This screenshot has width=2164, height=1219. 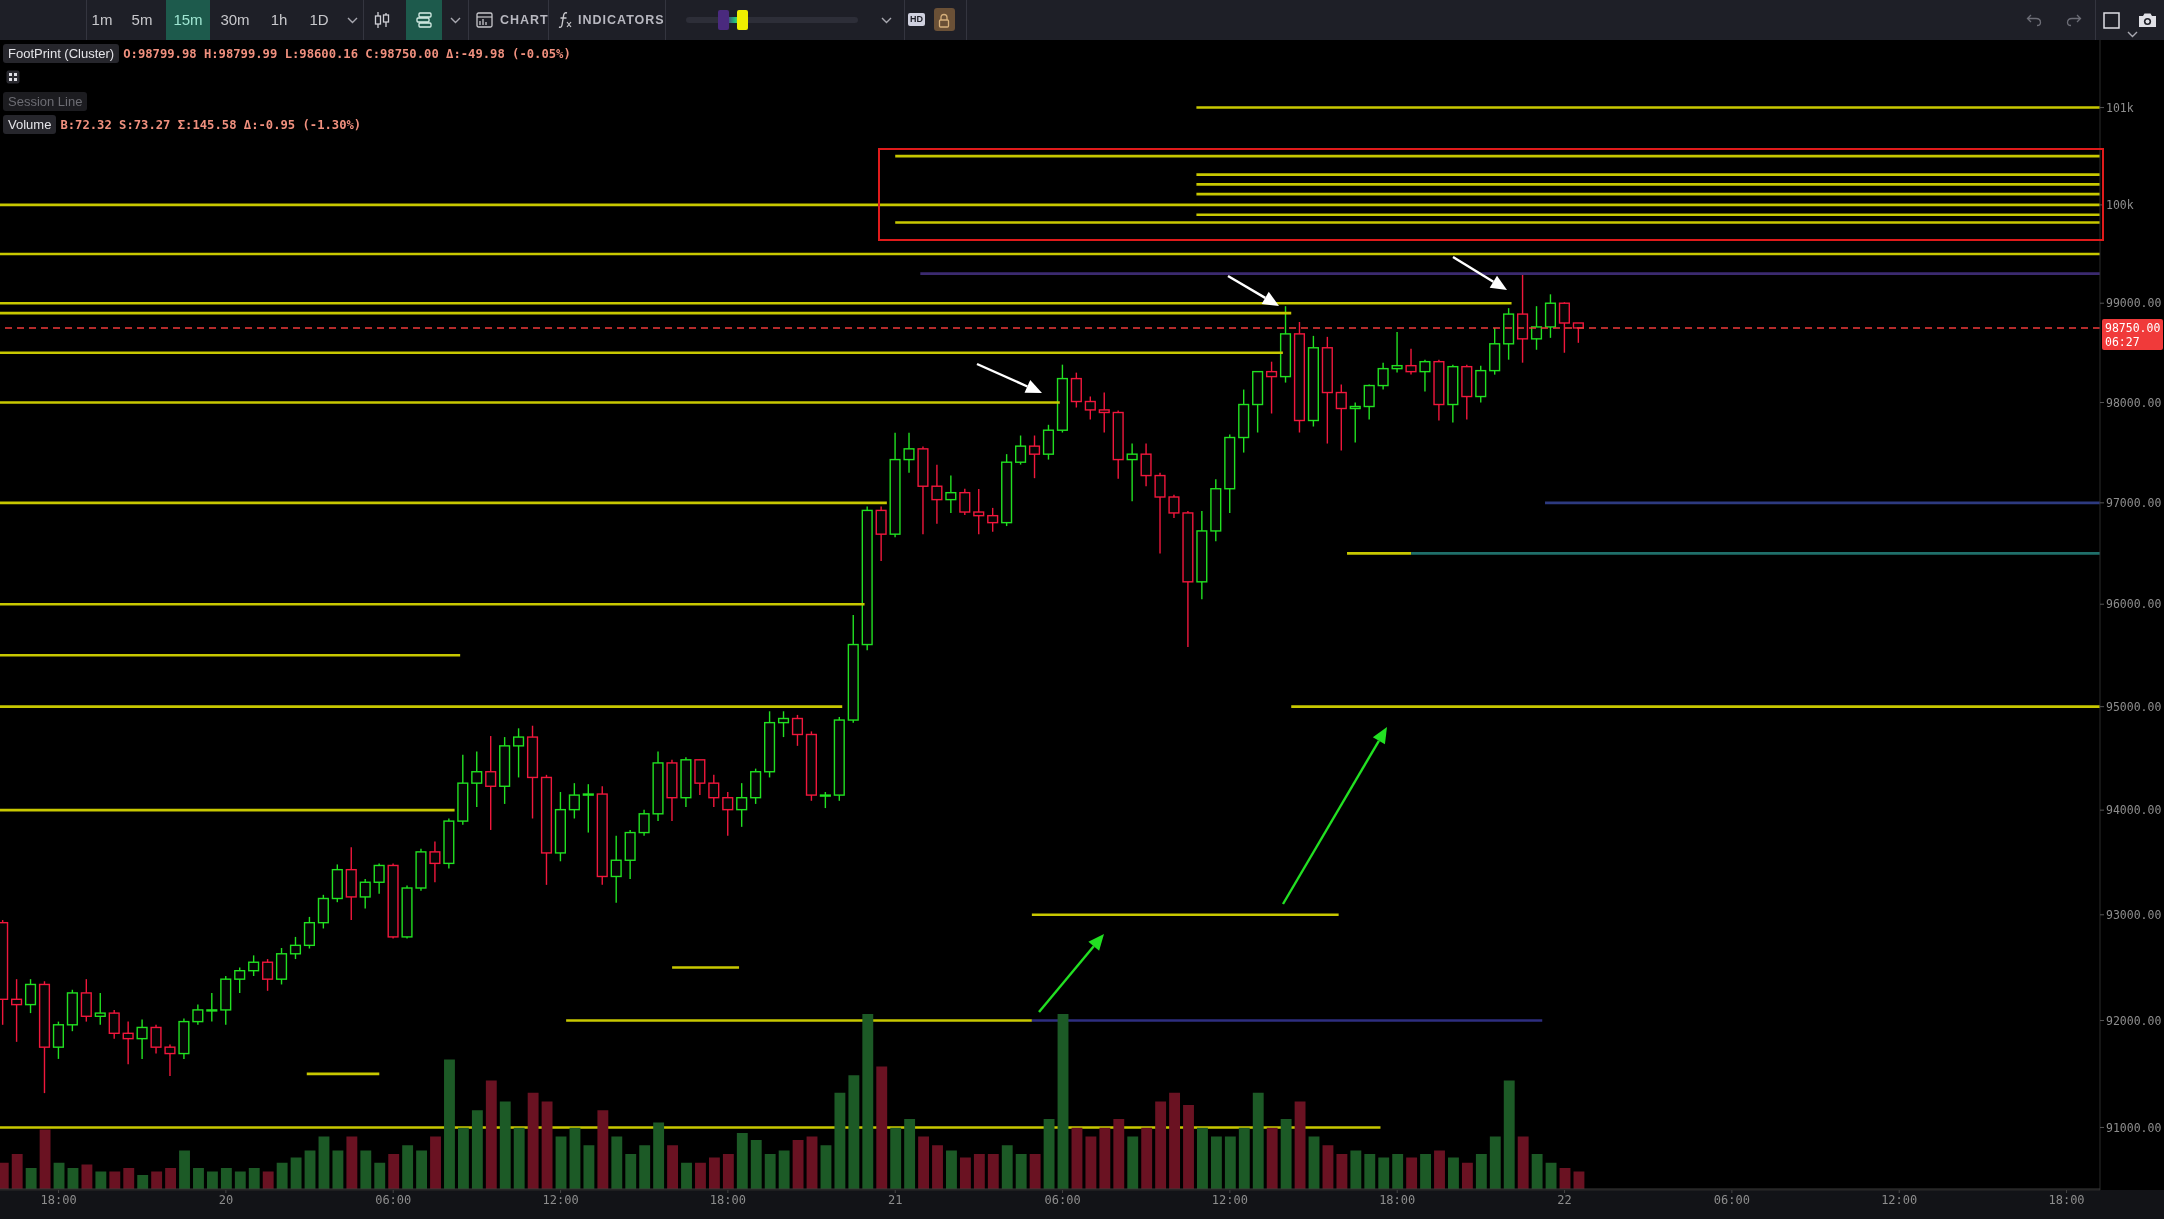 What do you see at coordinates (2134, 502) in the screenshot?
I see `y-tick-label: 97000.00` at bounding box center [2134, 502].